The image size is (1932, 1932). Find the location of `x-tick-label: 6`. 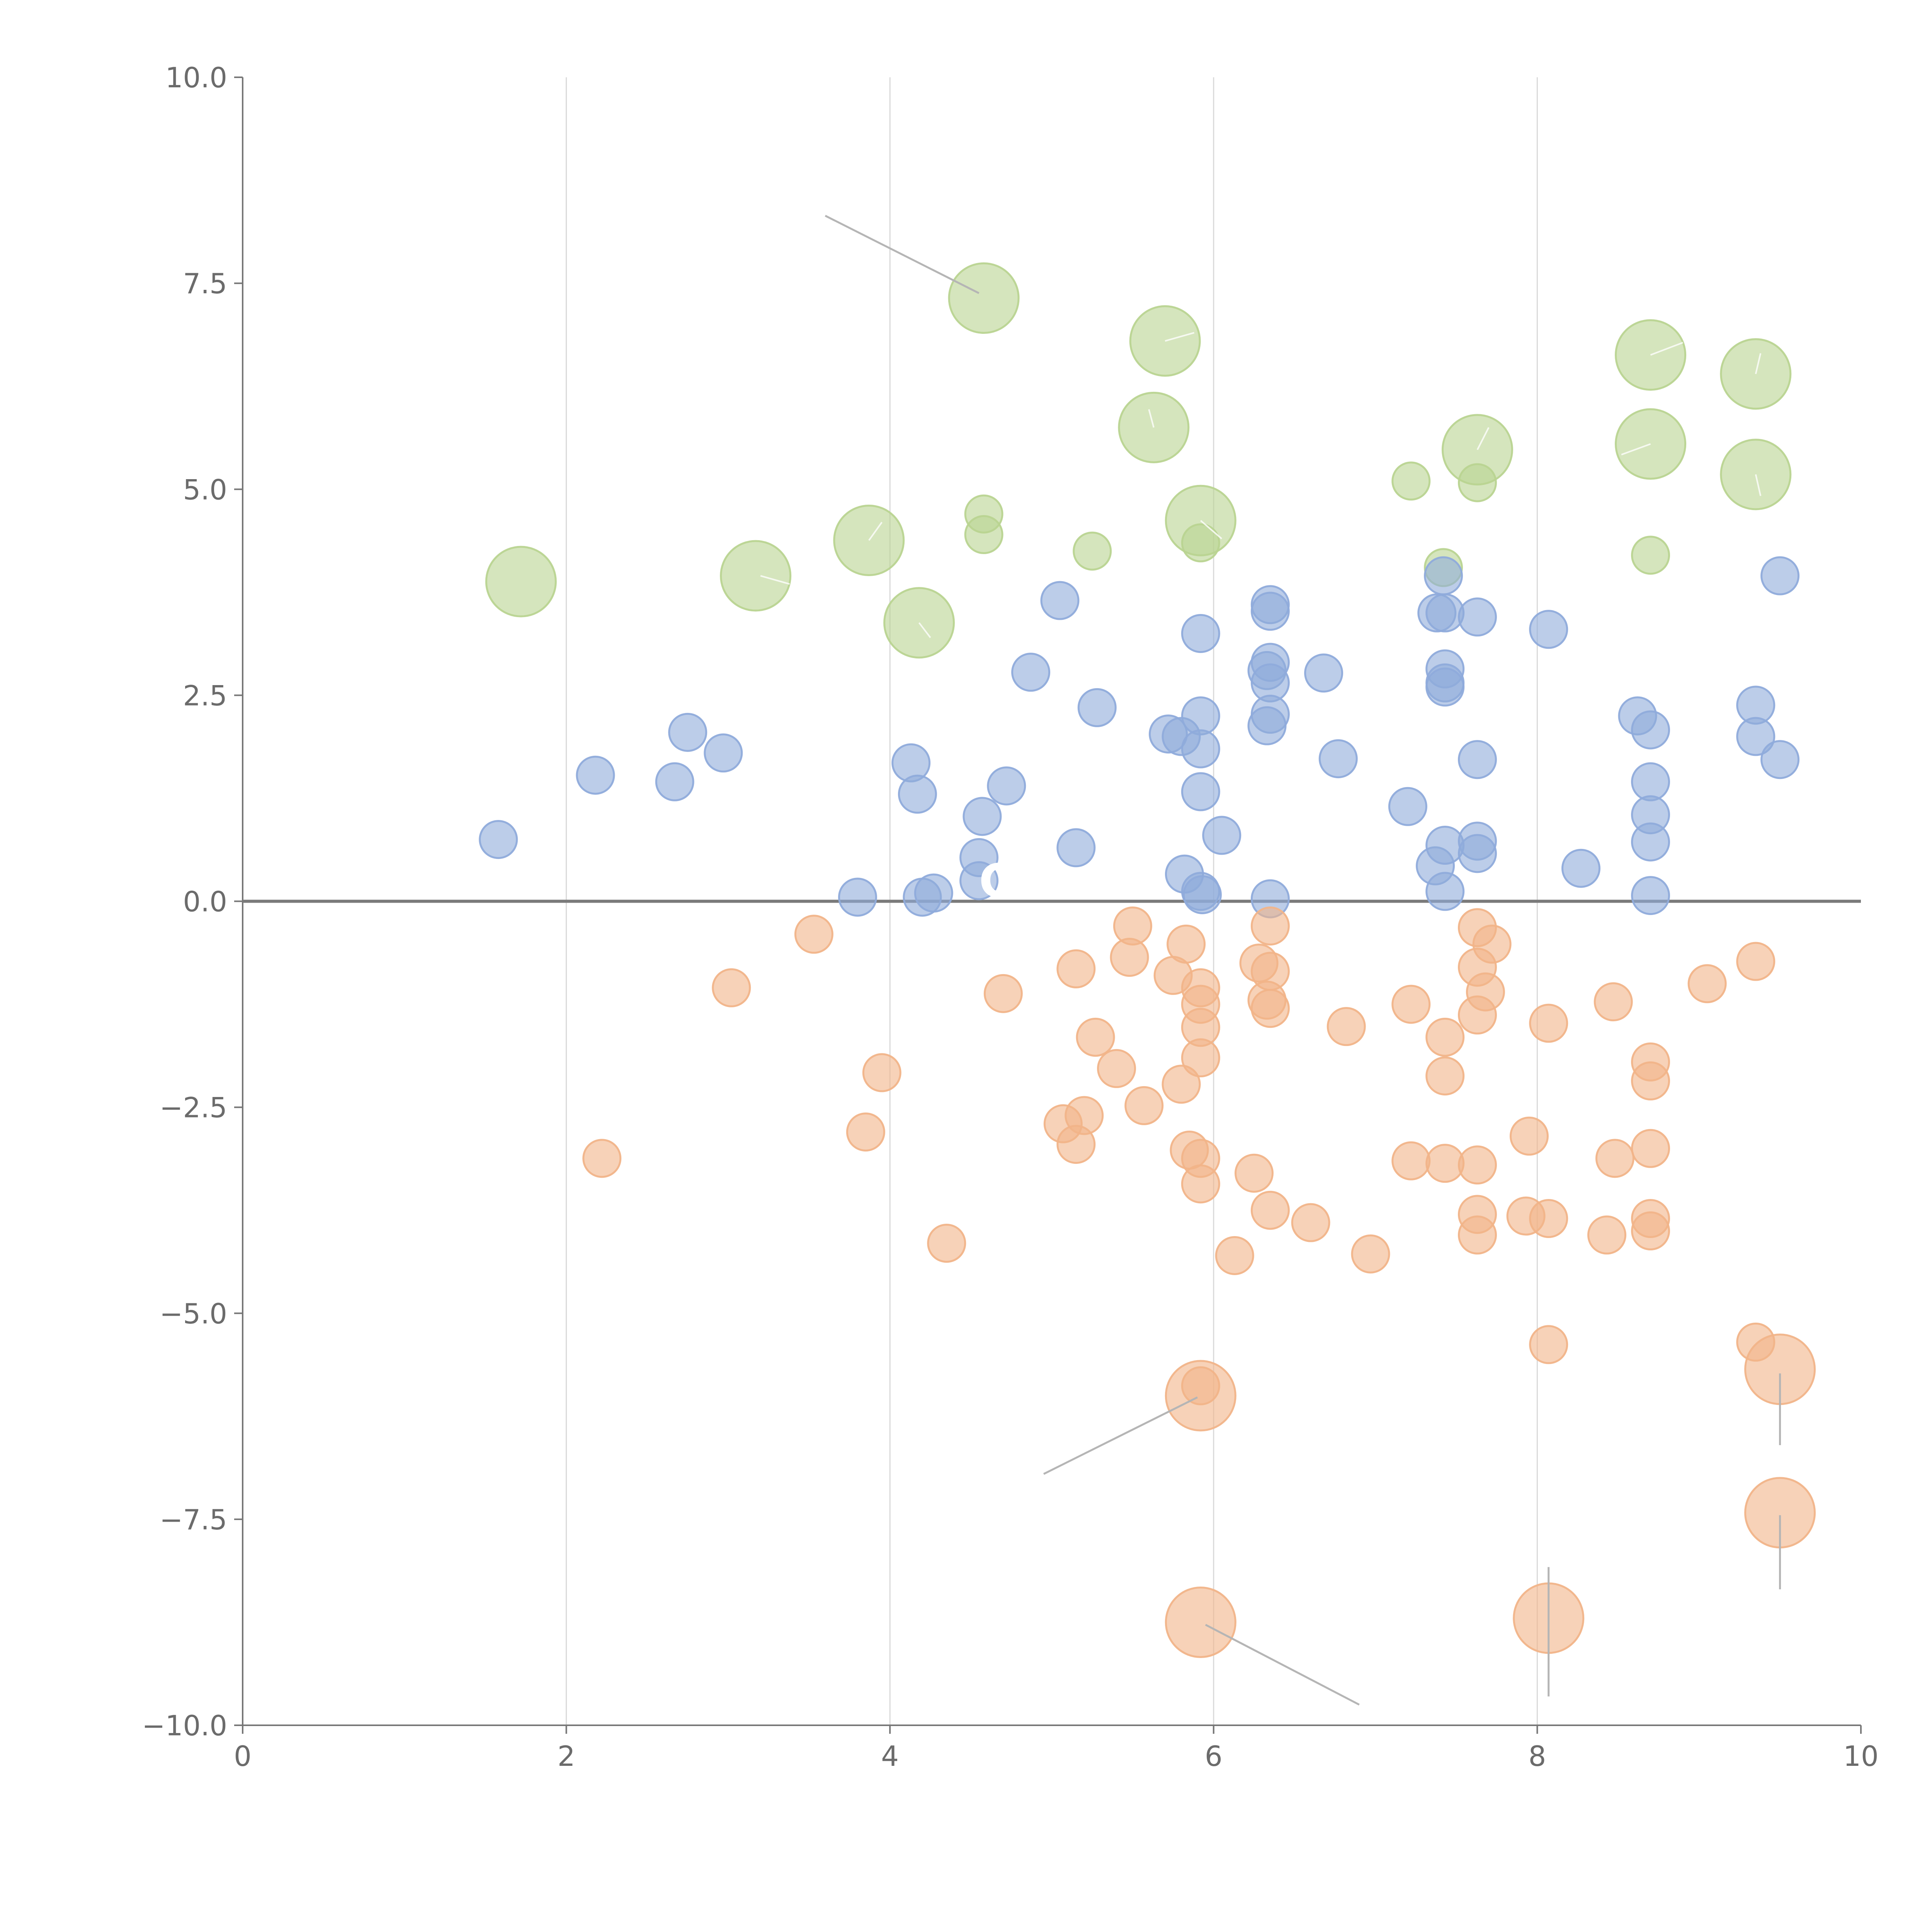

x-tick-label: 6 is located at coordinates (1214, 1756).